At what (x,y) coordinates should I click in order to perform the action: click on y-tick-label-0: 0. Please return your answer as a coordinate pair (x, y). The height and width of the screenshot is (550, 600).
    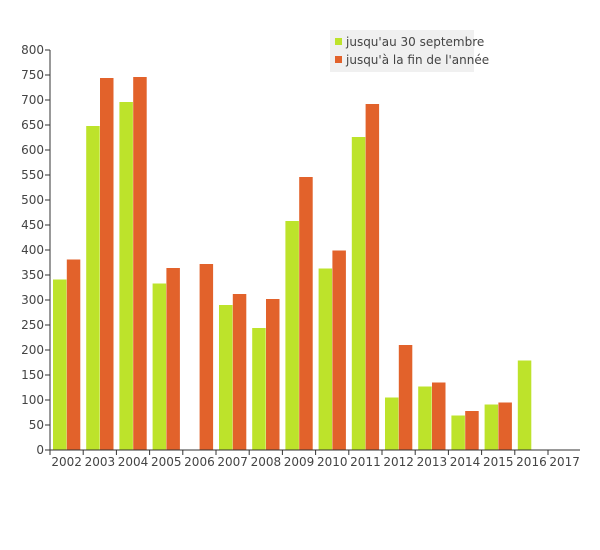
    Looking at the image, I should click on (40, 450).